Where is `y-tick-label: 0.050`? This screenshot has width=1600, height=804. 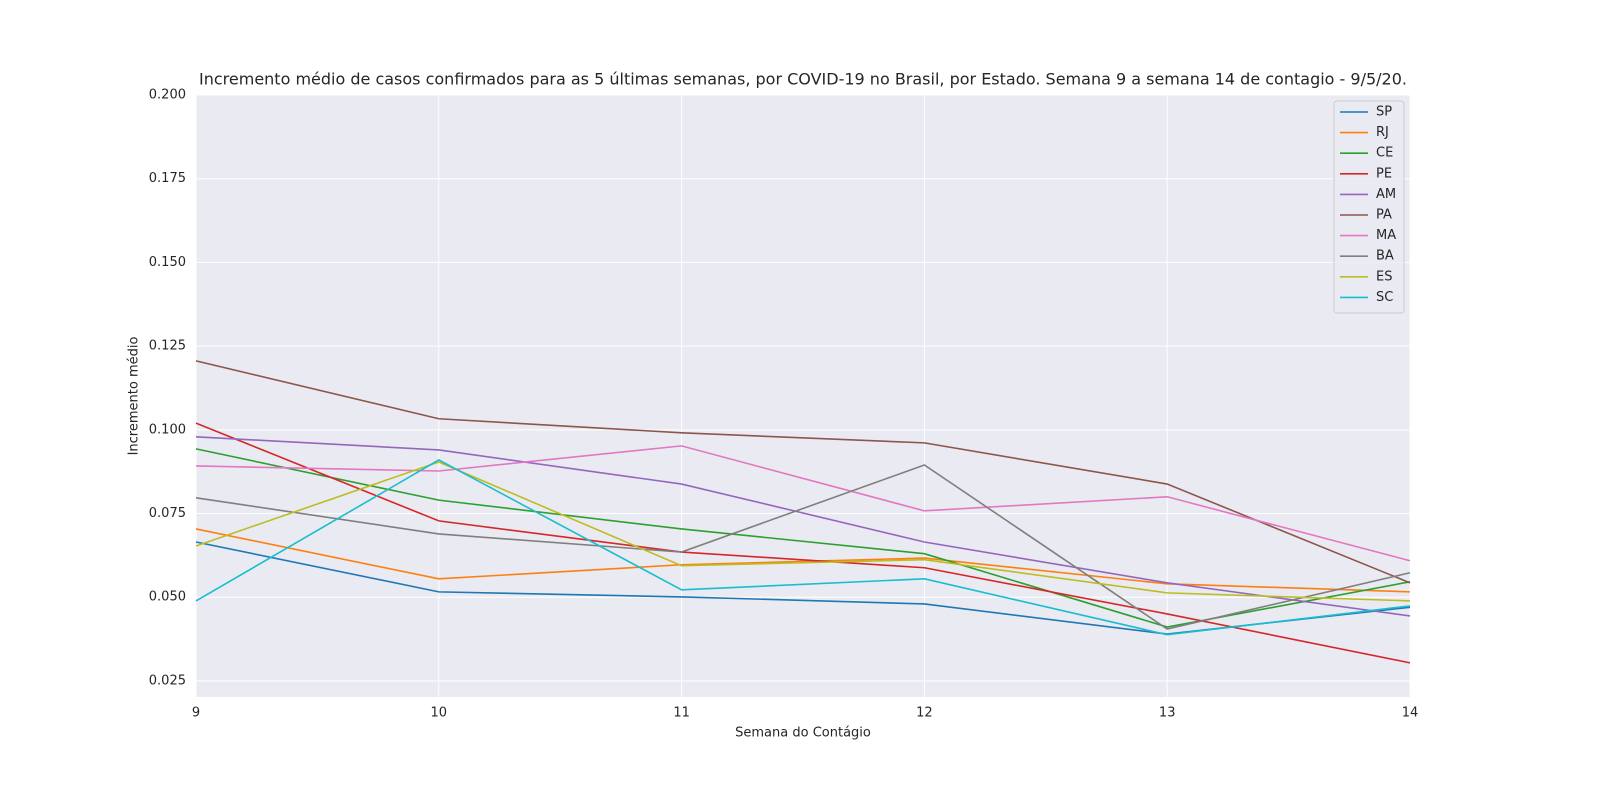
y-tick-label: 0.050 is located at coordinates (167, 597).